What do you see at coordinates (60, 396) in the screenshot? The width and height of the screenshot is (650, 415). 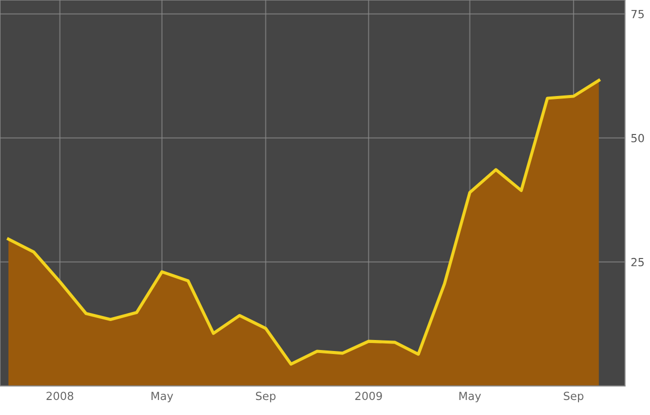 I see `x-tick-label: 2008` at bounding box center [60, 396].